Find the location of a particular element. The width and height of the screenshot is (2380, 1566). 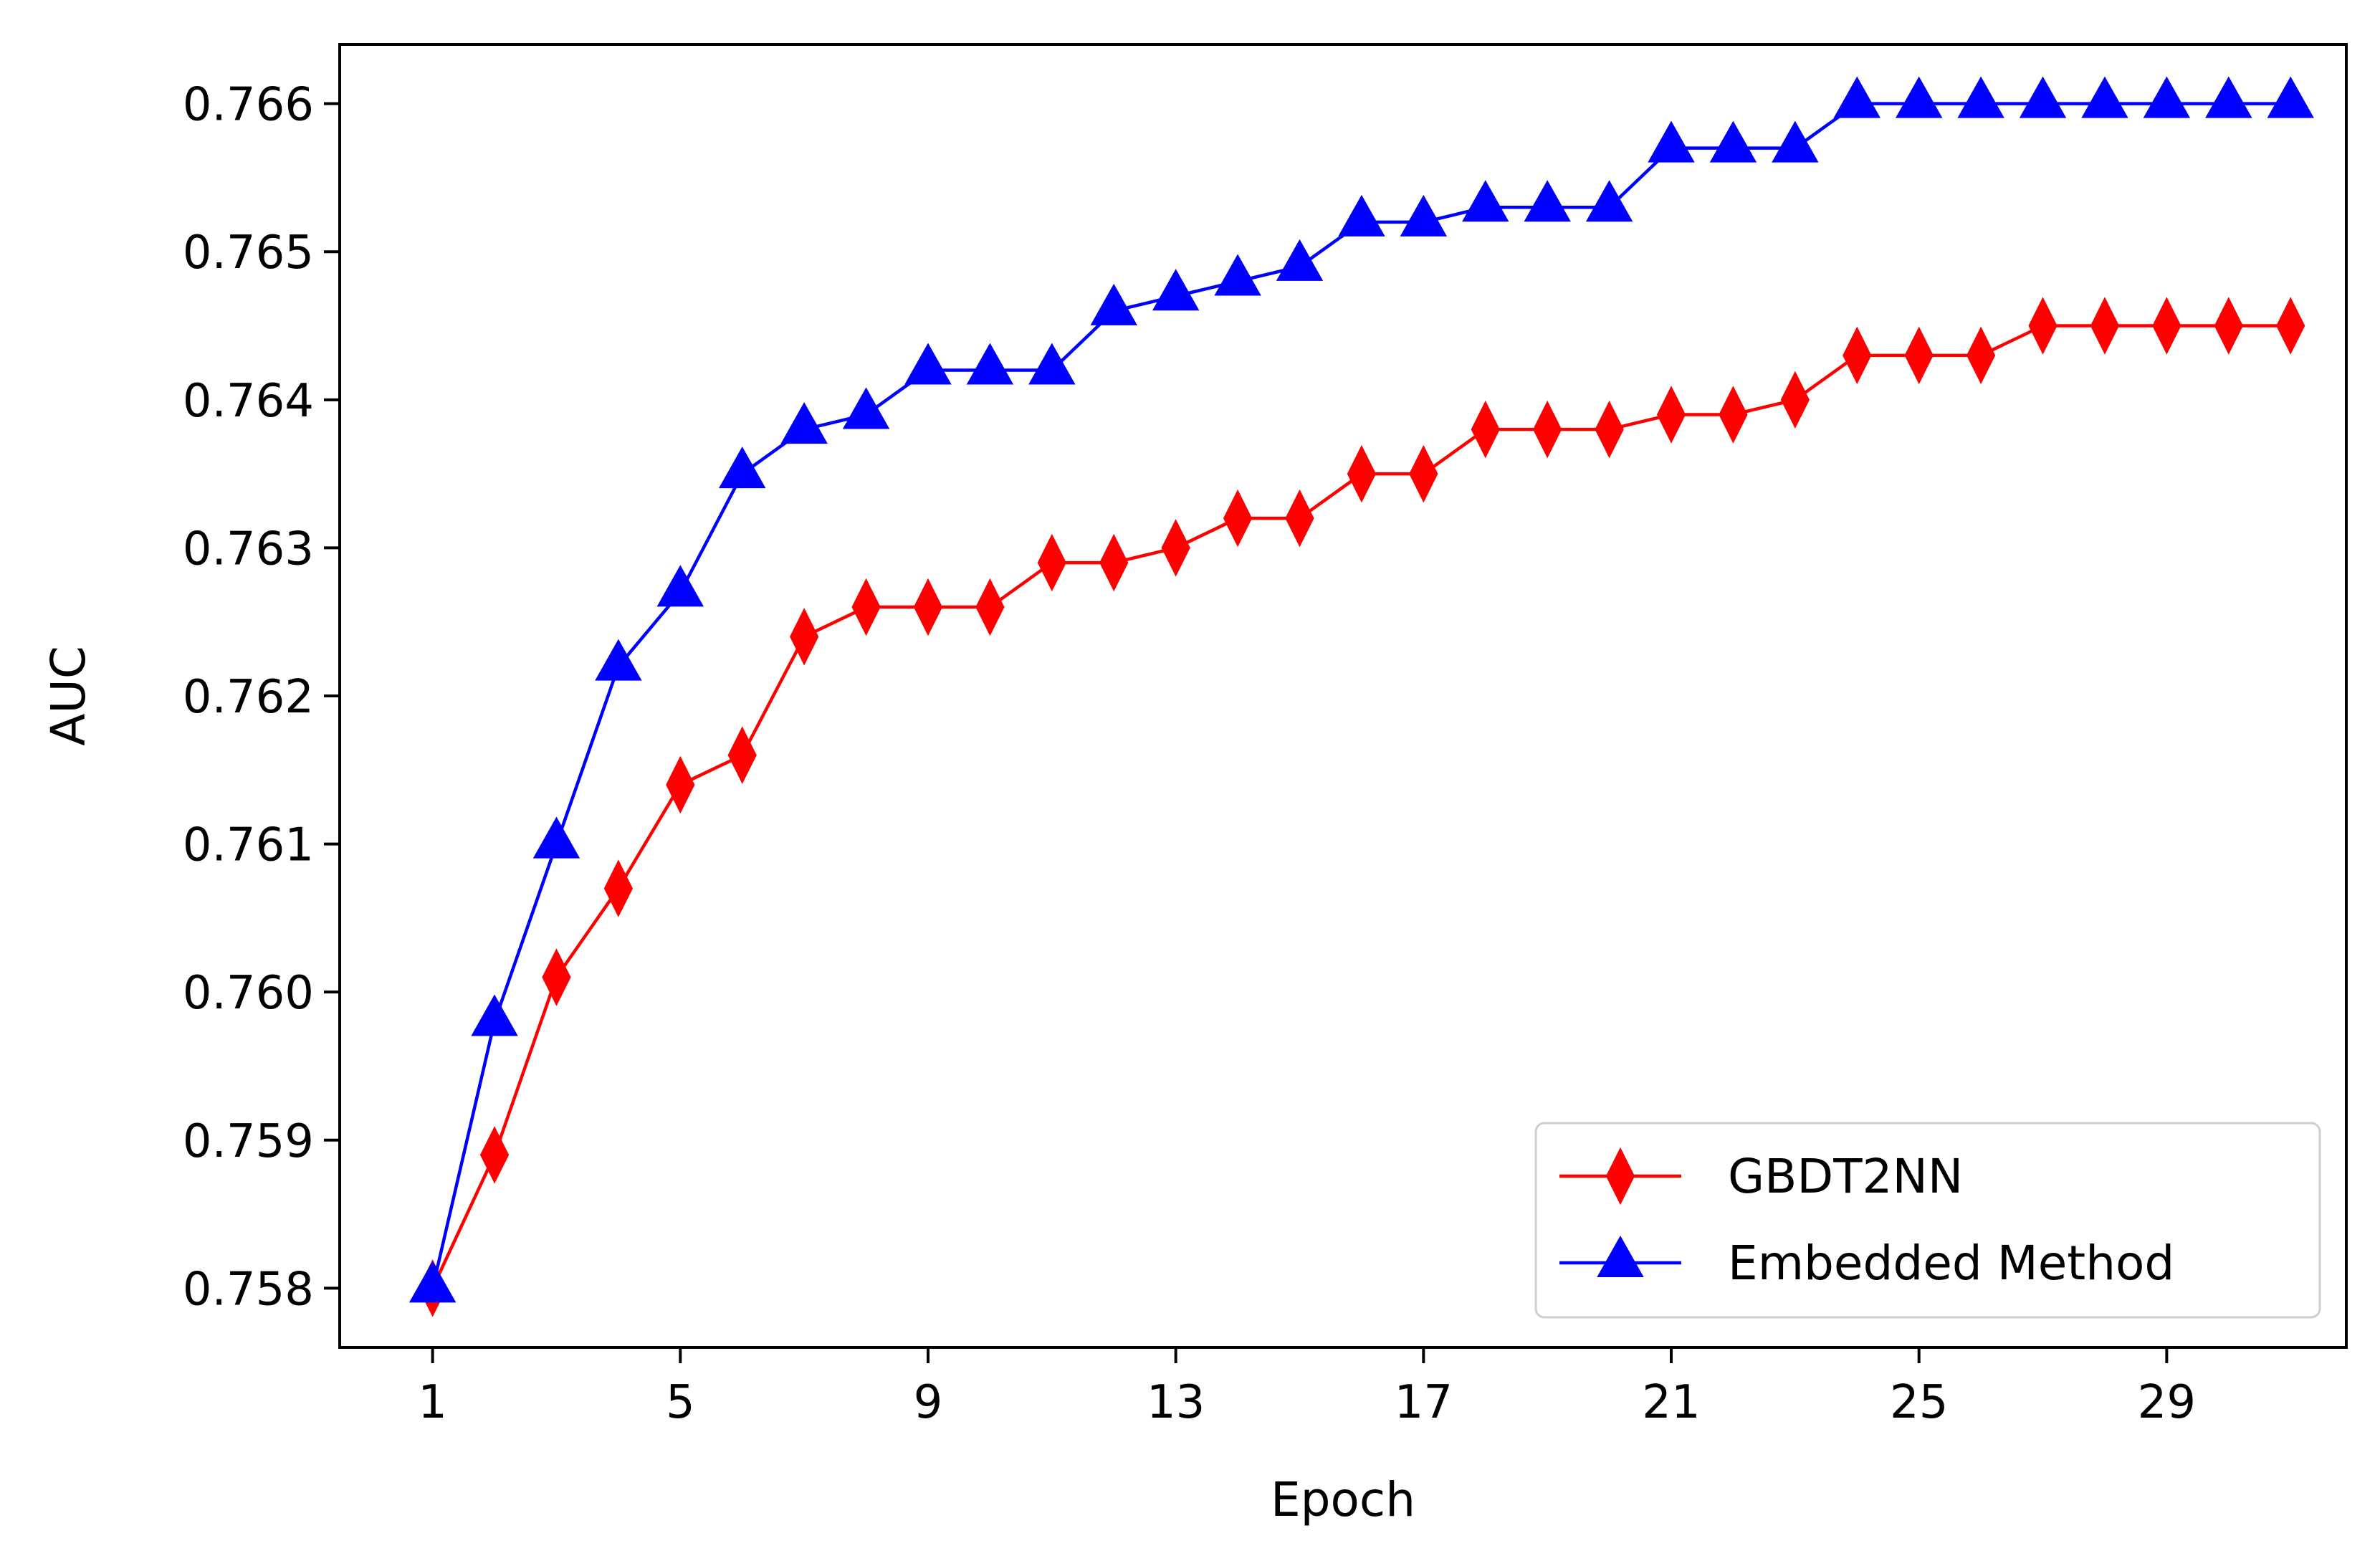

y-tick-label: 0.760 is located at coordinates (248, 994).